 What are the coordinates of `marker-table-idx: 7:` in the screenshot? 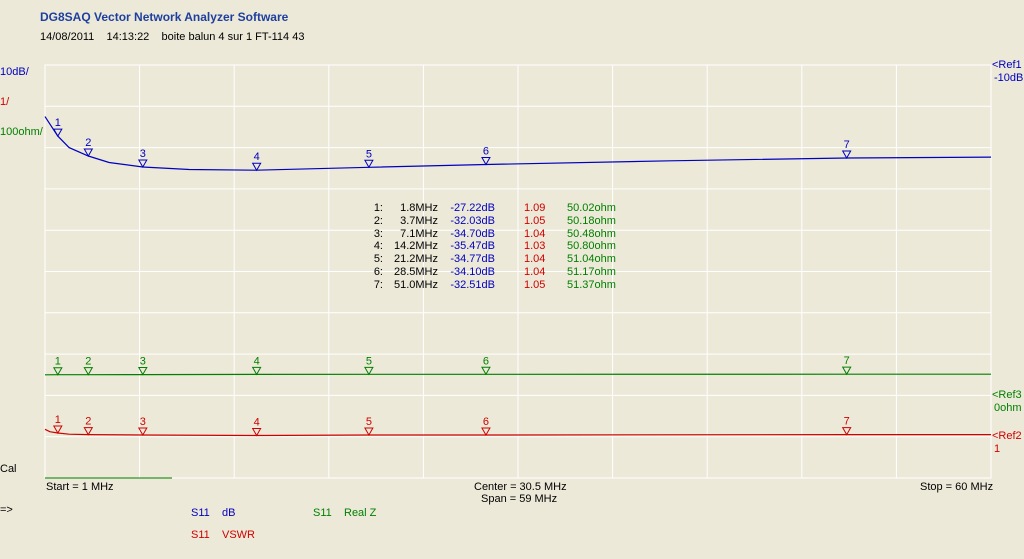 It's located at (378, 284).